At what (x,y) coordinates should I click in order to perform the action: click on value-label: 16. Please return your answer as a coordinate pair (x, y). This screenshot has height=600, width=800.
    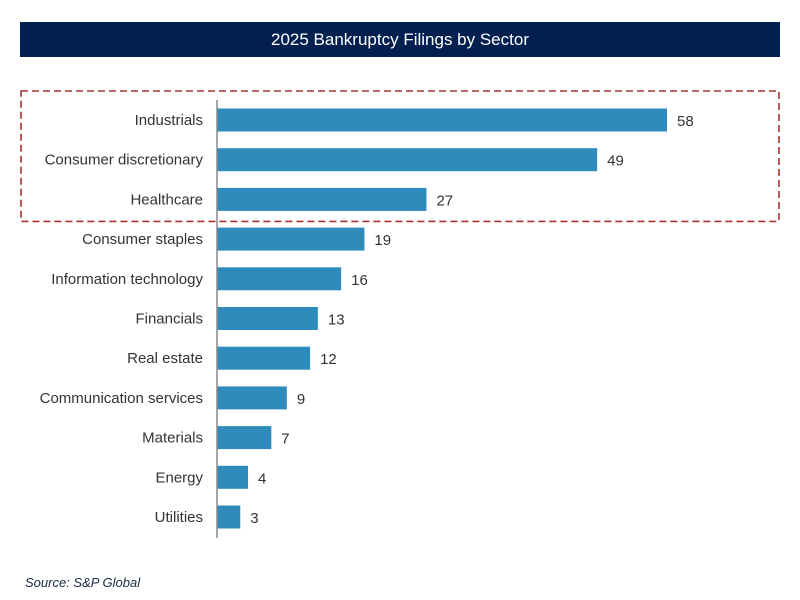
    Looking at the image, I should click on (359, 280).